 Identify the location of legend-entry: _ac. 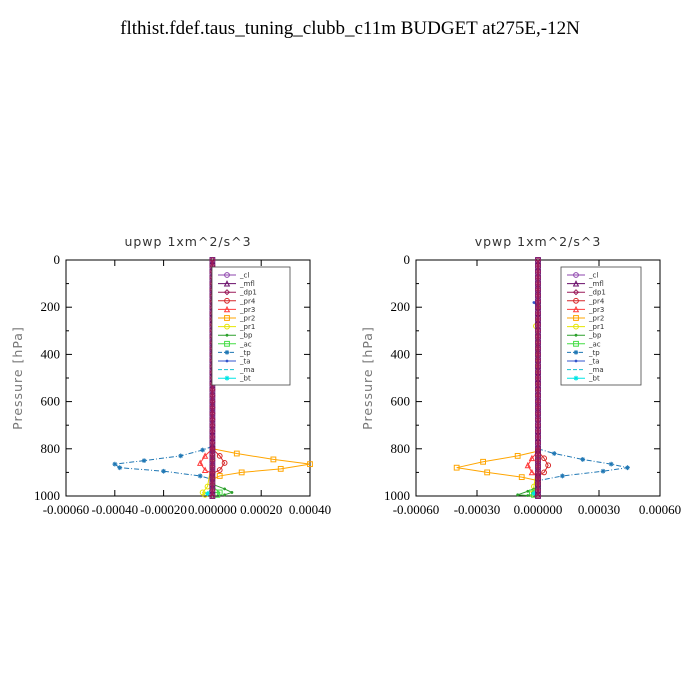
(235, 344).